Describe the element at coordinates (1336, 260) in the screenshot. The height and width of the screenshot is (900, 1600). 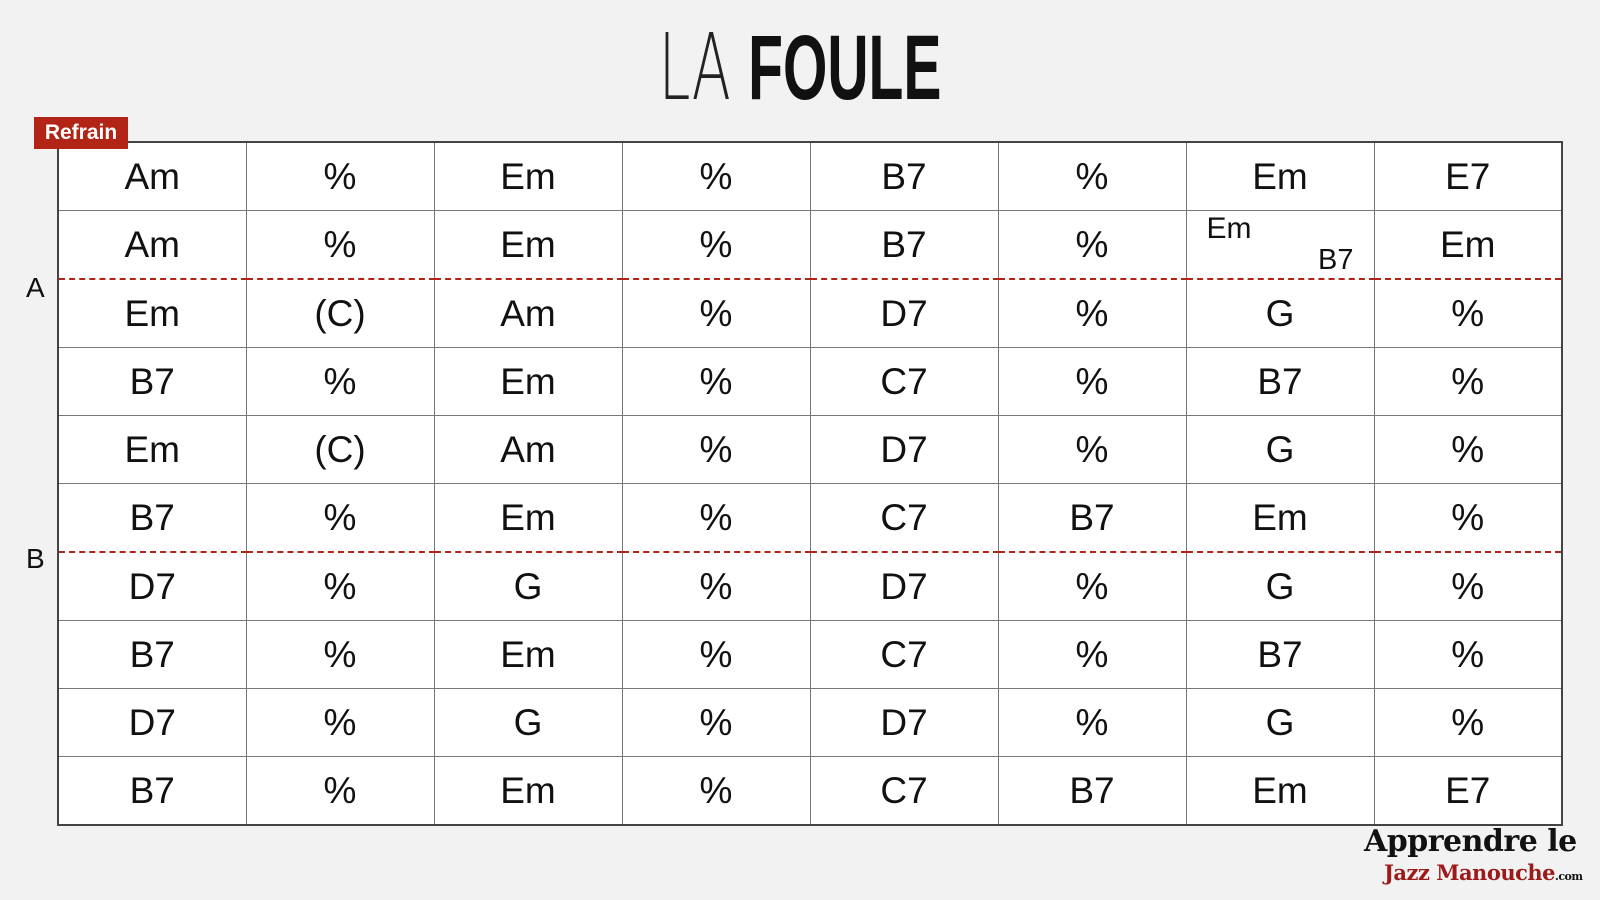
I see `chord-bottom: B7` at that location.